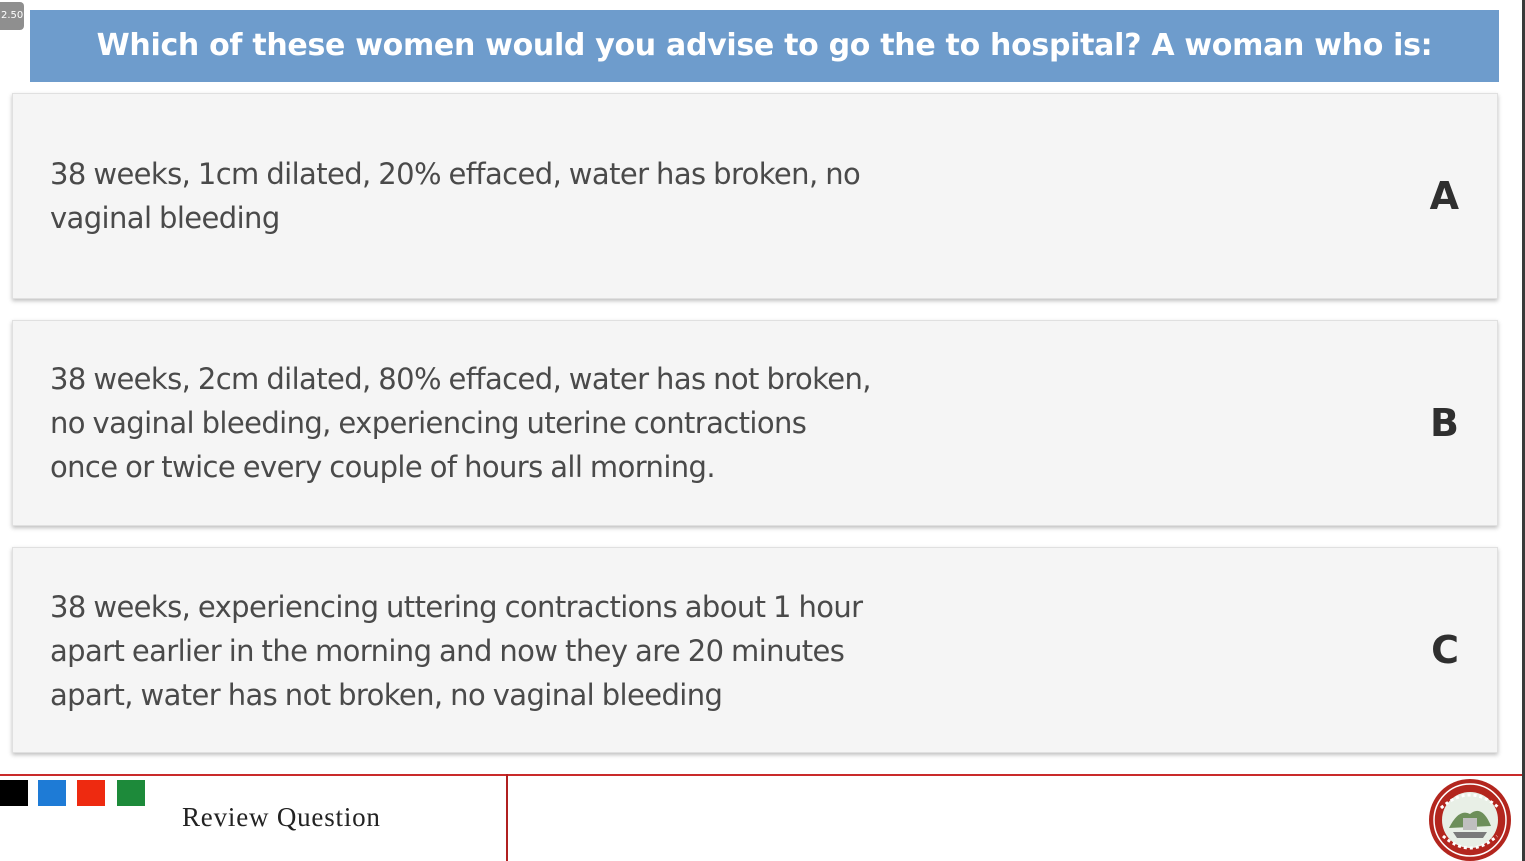 The image size is (1525, 861). Describe the element at coordinates (1445, 650) in the screenshot. I see `answer-option-letter: C` at that location.